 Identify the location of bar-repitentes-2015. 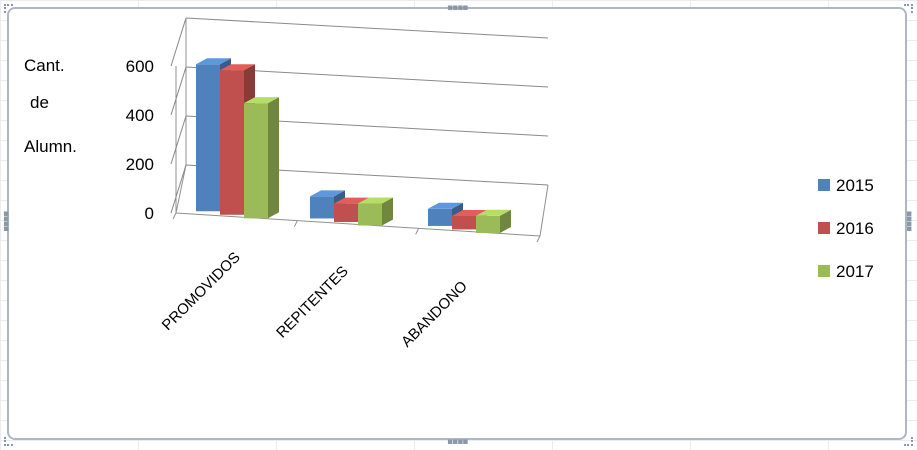
(327, 204).